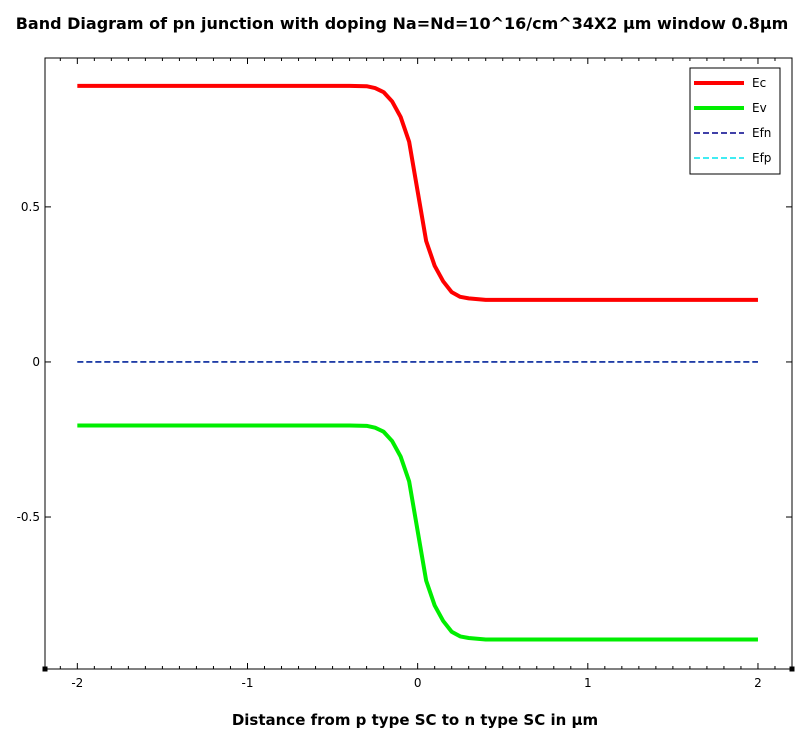 This screenshot has width=811, height=739. Describe the element at coordinates (28, 517) in the screenshot. I see `y-tick-label: -0.5` at that location.